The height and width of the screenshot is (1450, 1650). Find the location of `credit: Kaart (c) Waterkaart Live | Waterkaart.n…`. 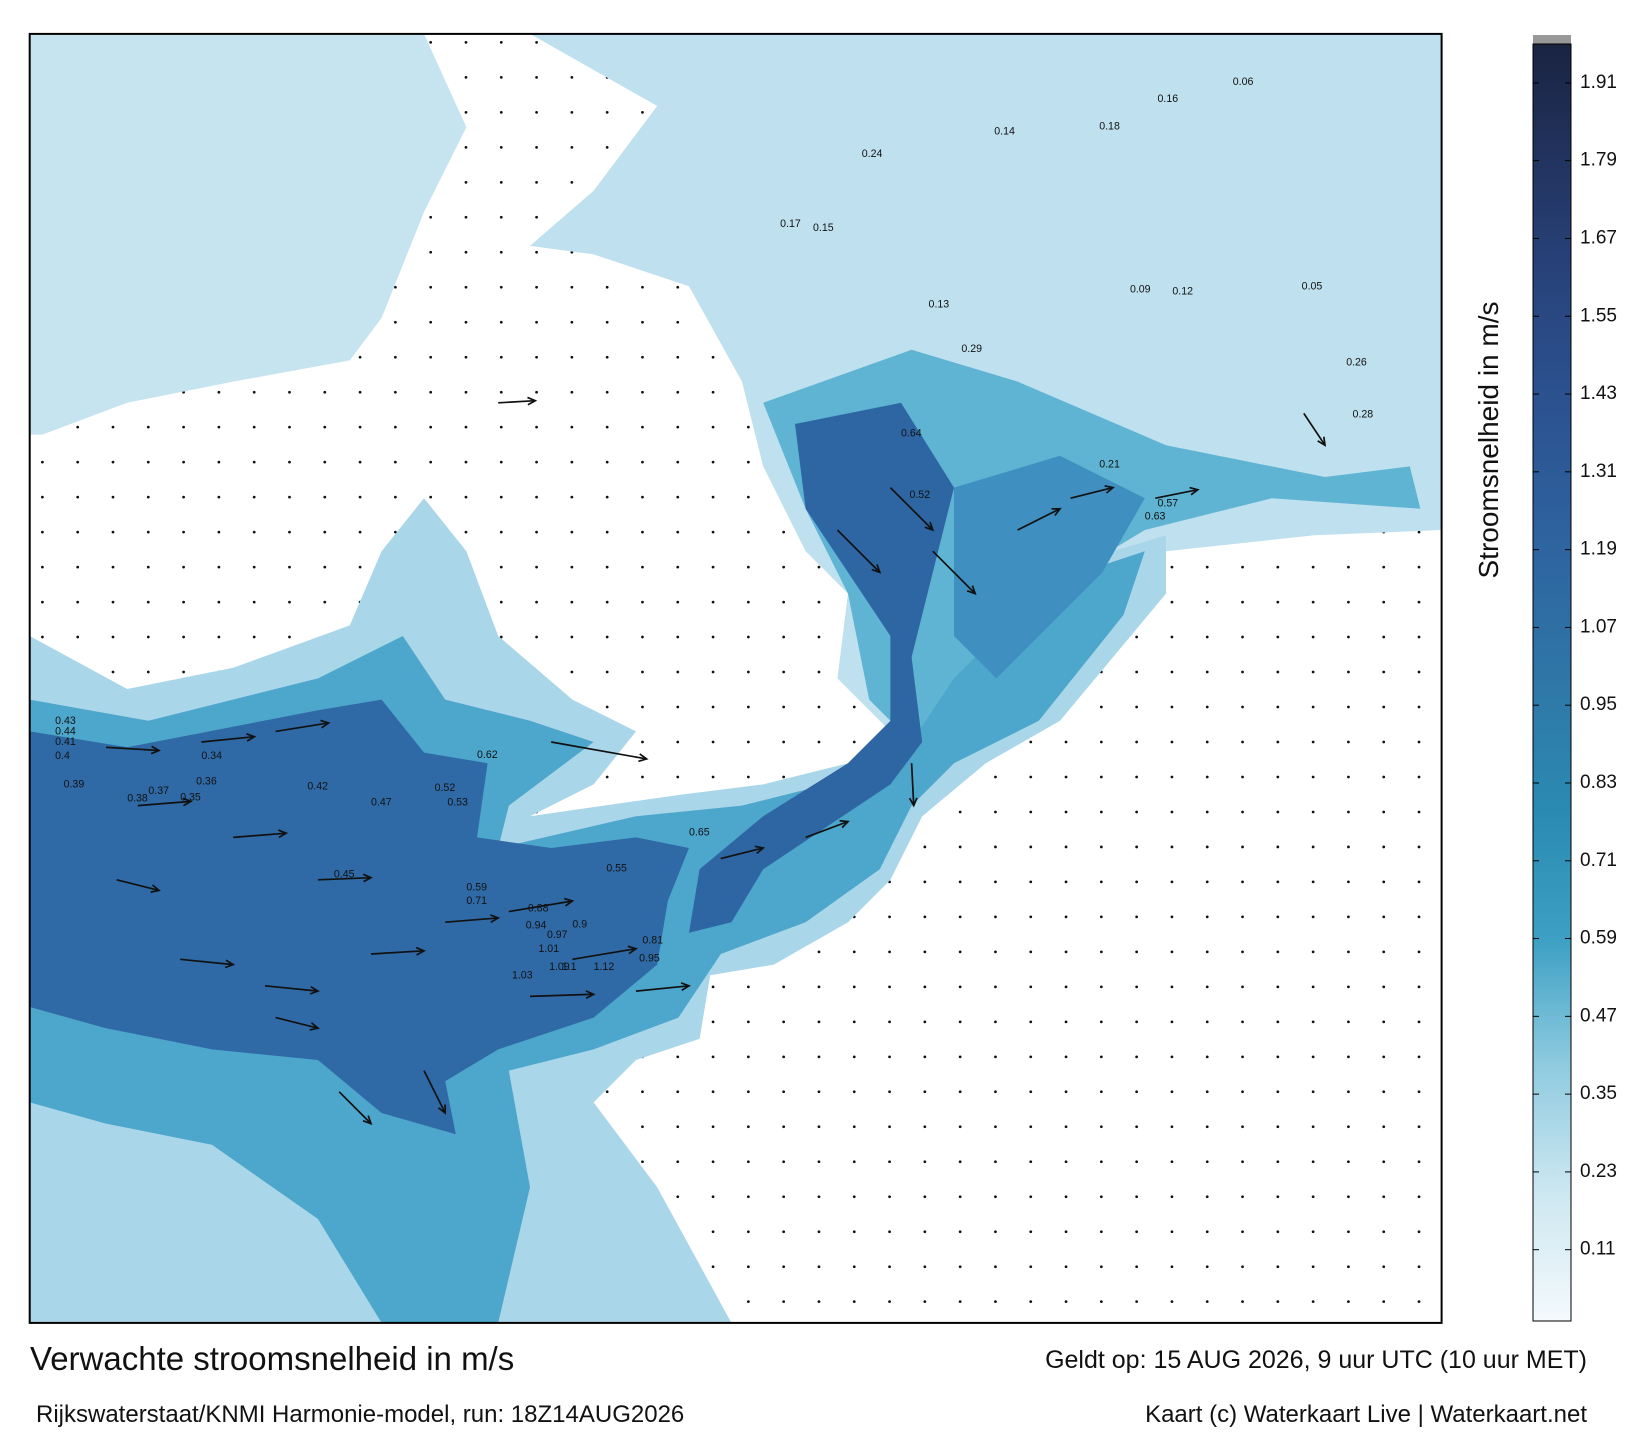

credit: Kaart (c) Waterkaart Live | Waterkaart.n… is located at coordinates (1366, 1414).